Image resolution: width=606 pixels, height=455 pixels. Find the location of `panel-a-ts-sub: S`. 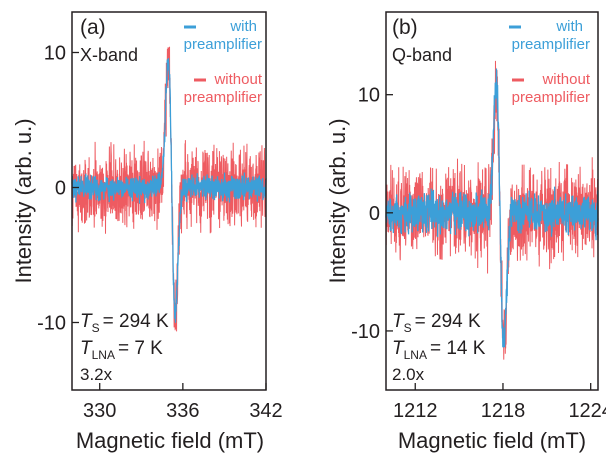

panel-a-ts-sub: S is located at coordinates (96, 328).